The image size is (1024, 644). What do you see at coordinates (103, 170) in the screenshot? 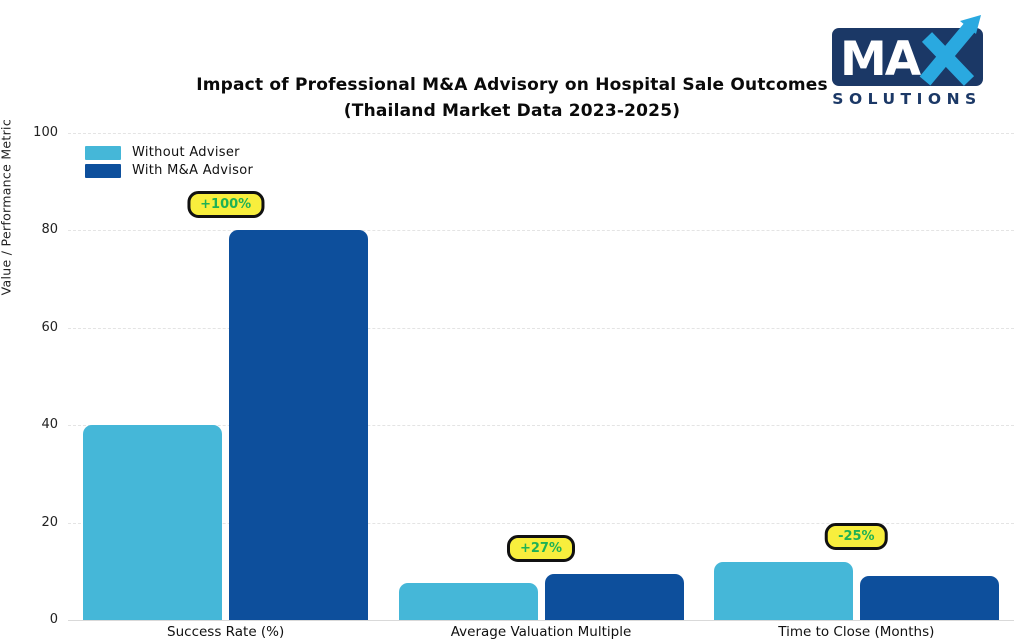
I see `legend-swatch-with-m-a-advisor` at bounding box center [103, 170].